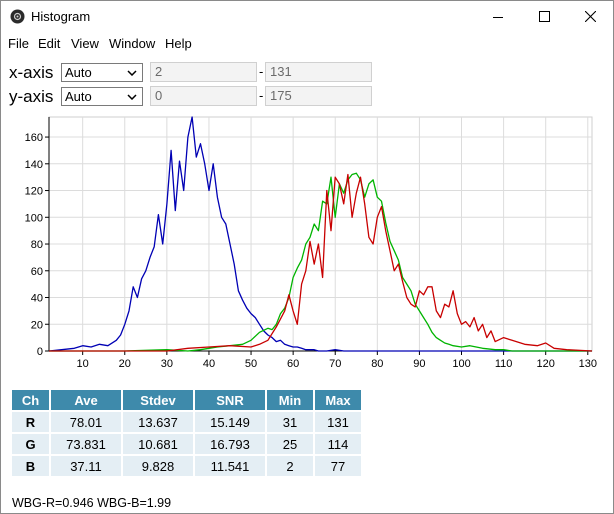 The image size is (614, 514). I want to click on table-row: R 78.01 13.637 15.149 31 131, so click(186, 422).